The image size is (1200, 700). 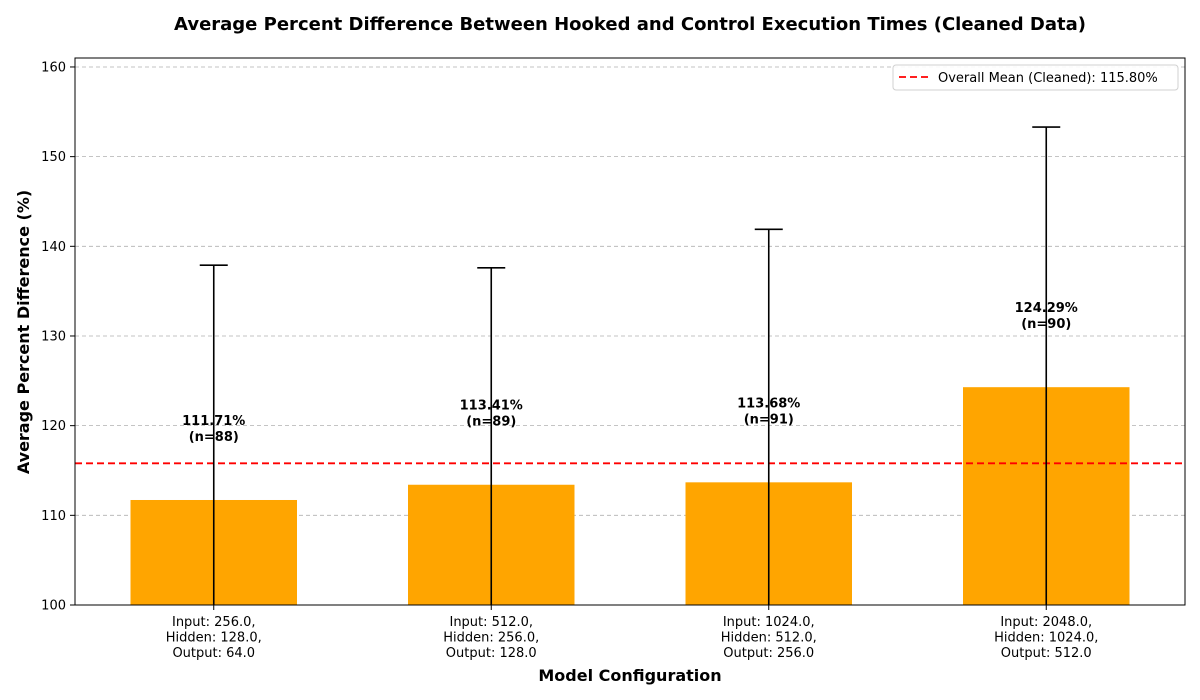 What do you see at coordinates (769, 622) in the screenshot?
I see `x-tick-label: Input: 1024.0,` at bounding box center [769, 622].